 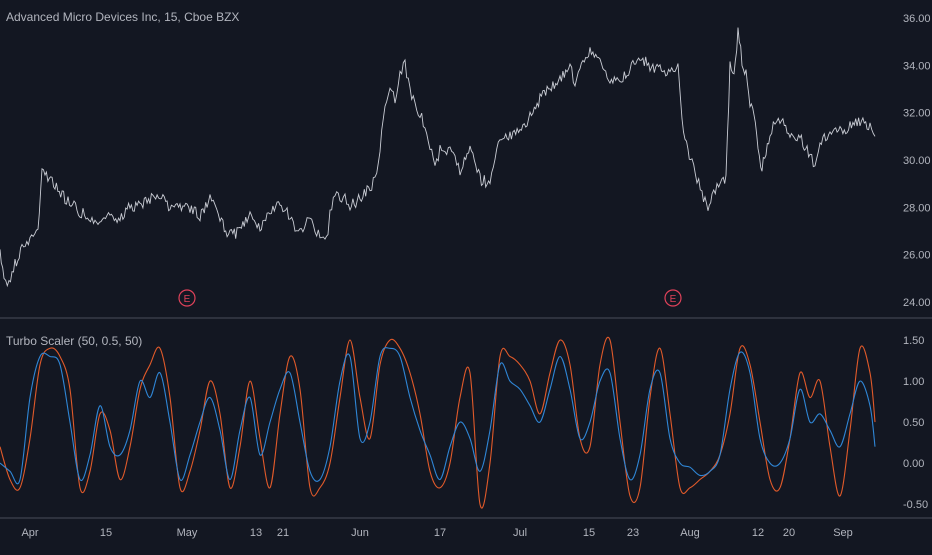 I want to click on time-axis-label: 23, so click(x=633, y=533).